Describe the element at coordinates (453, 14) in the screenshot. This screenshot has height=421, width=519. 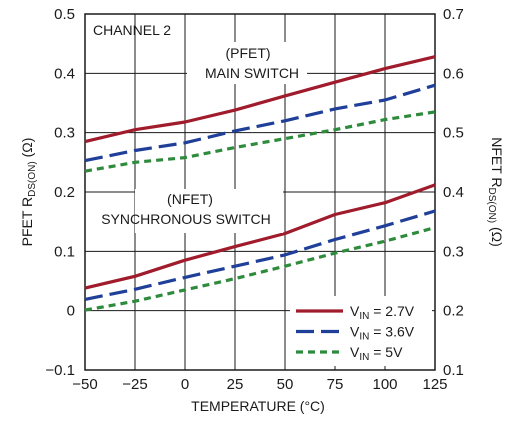
I see `y-tick-label-right: 0.7` at that location.